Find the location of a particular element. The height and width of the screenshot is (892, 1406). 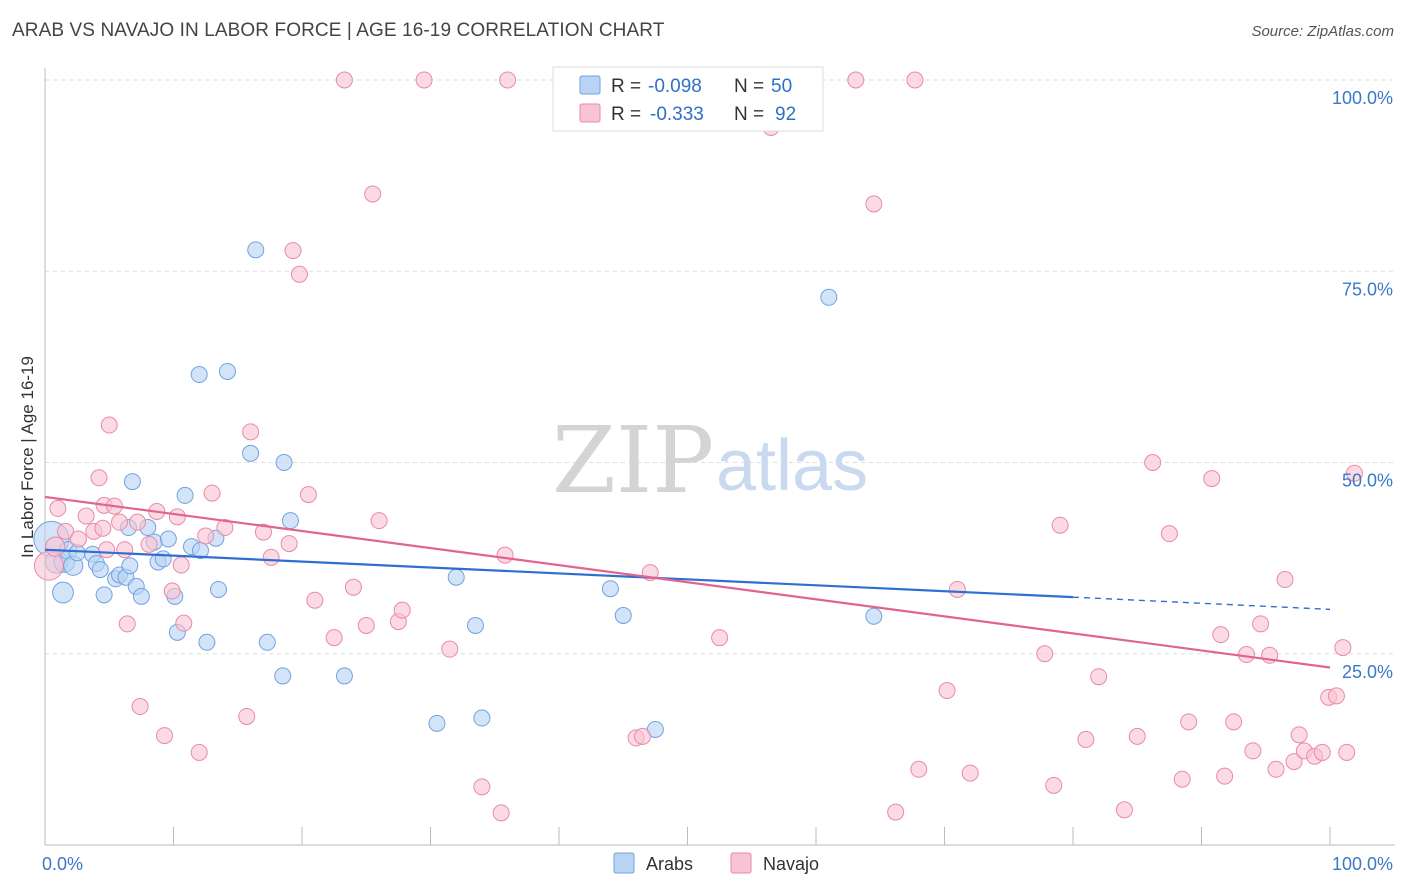

series-legend: Arabs Navajo is located at coordinates (716, 863).